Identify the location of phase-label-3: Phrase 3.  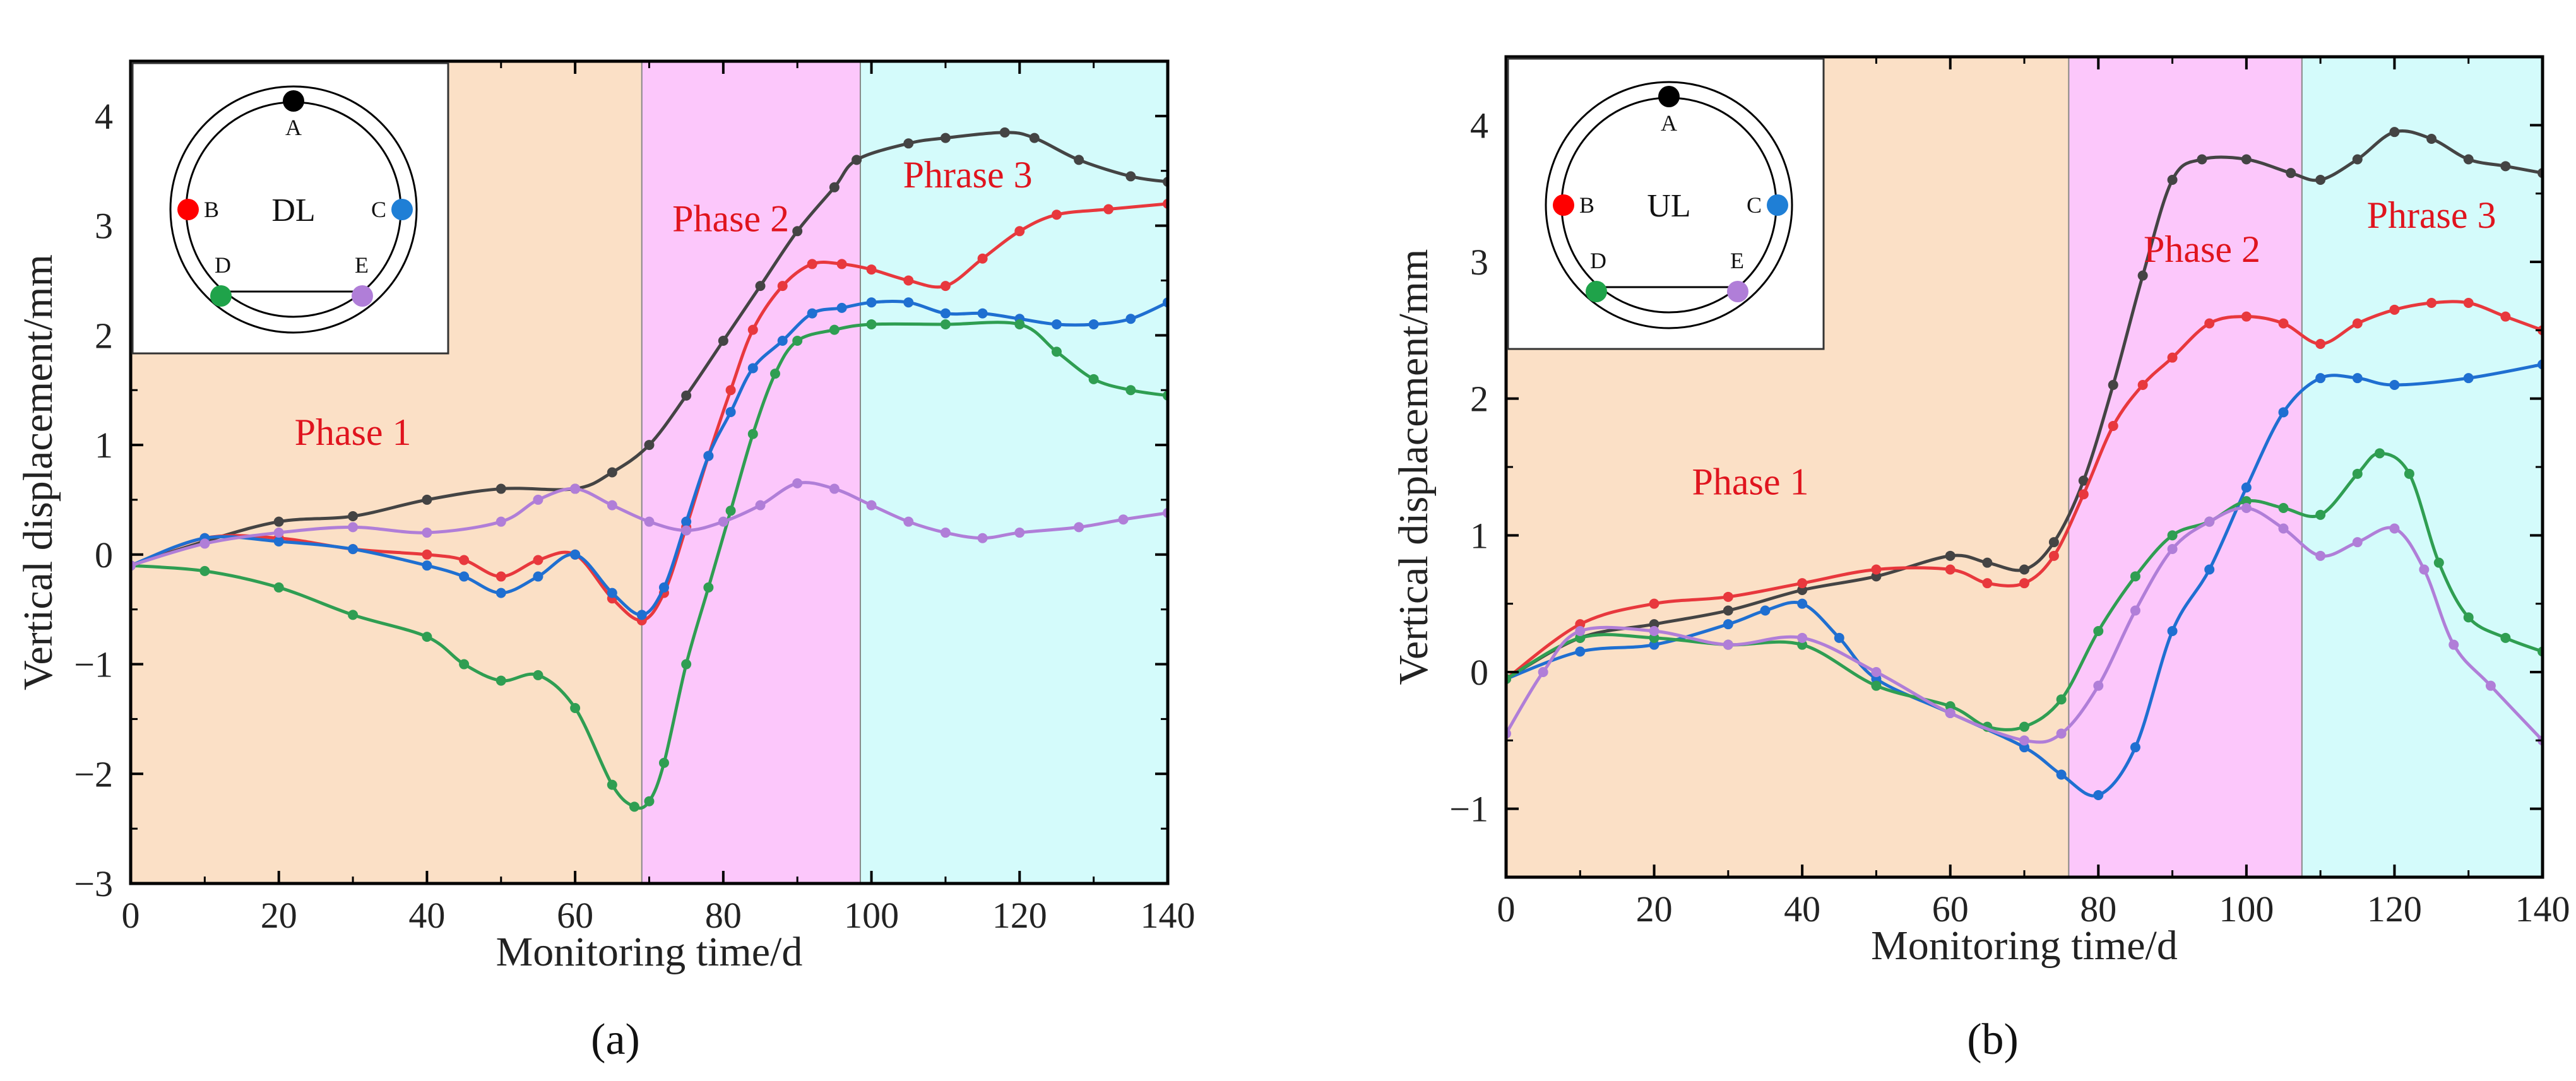
(968, 175).